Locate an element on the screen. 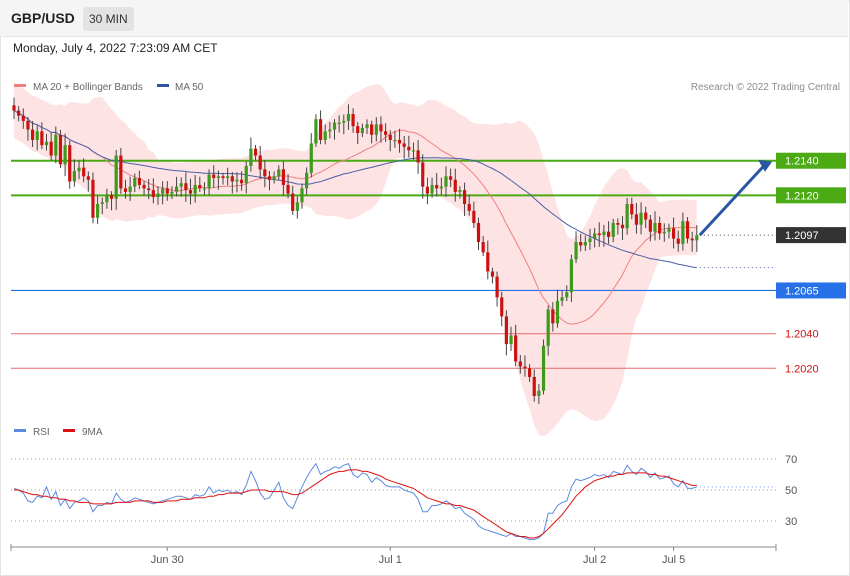 This screenshot has height=576, width=850. timeframe-badge: 30 MIN is located at coordinates (108, 19).